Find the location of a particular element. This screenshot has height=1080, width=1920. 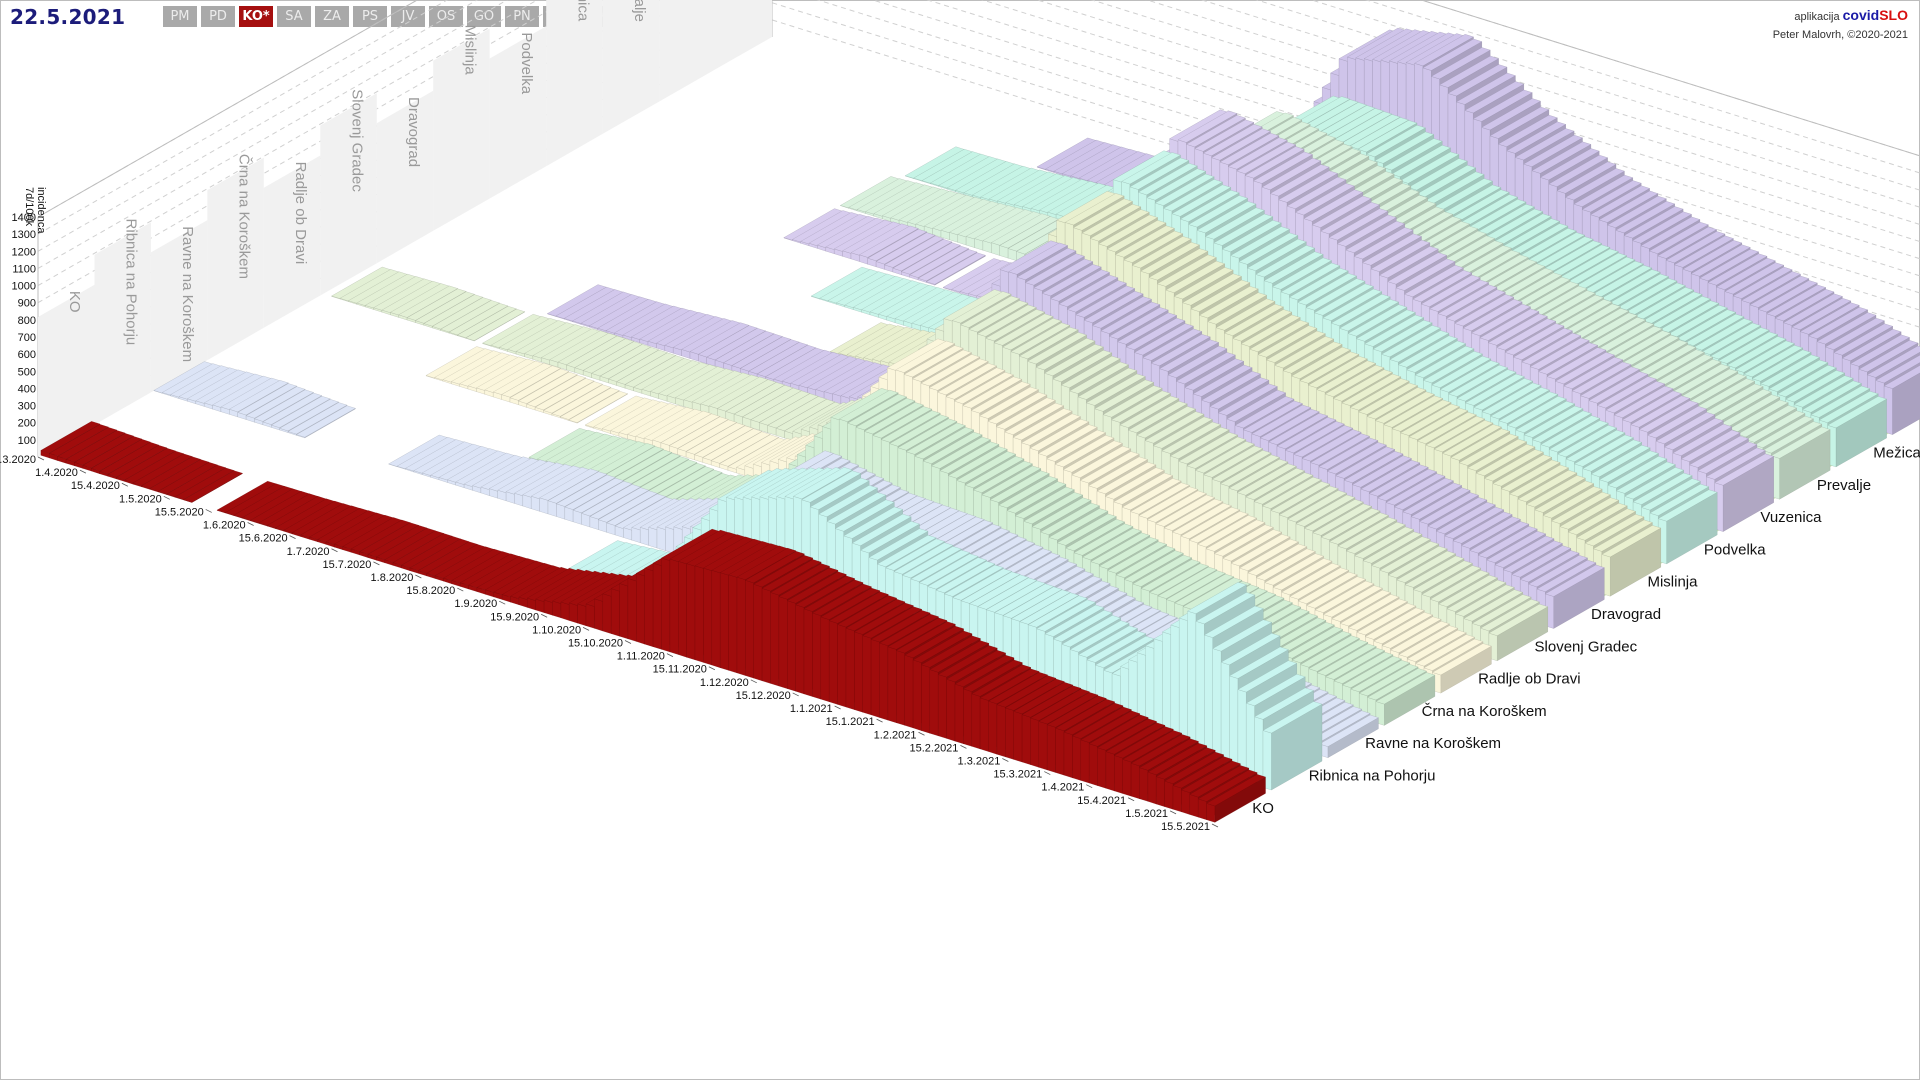

date-tick-label: 15.3.2020 is located at coordinates (18, 460).